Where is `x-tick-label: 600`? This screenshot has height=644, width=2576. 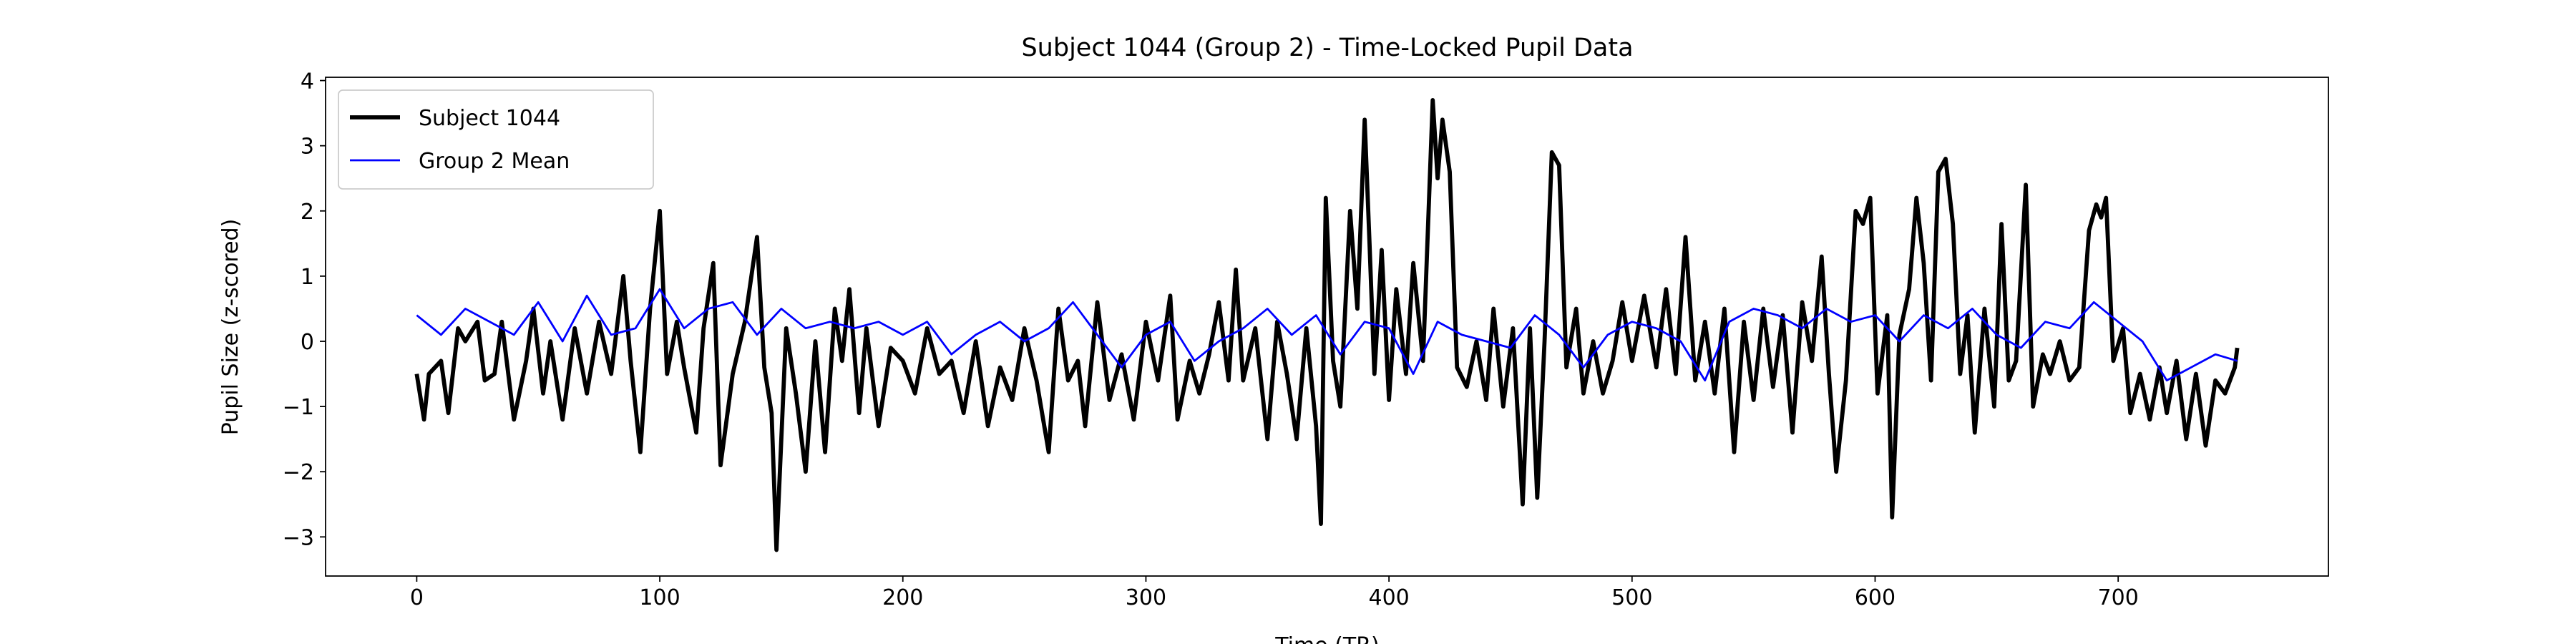
x-tick-label: 600 is located at coordinates (1875, 597).